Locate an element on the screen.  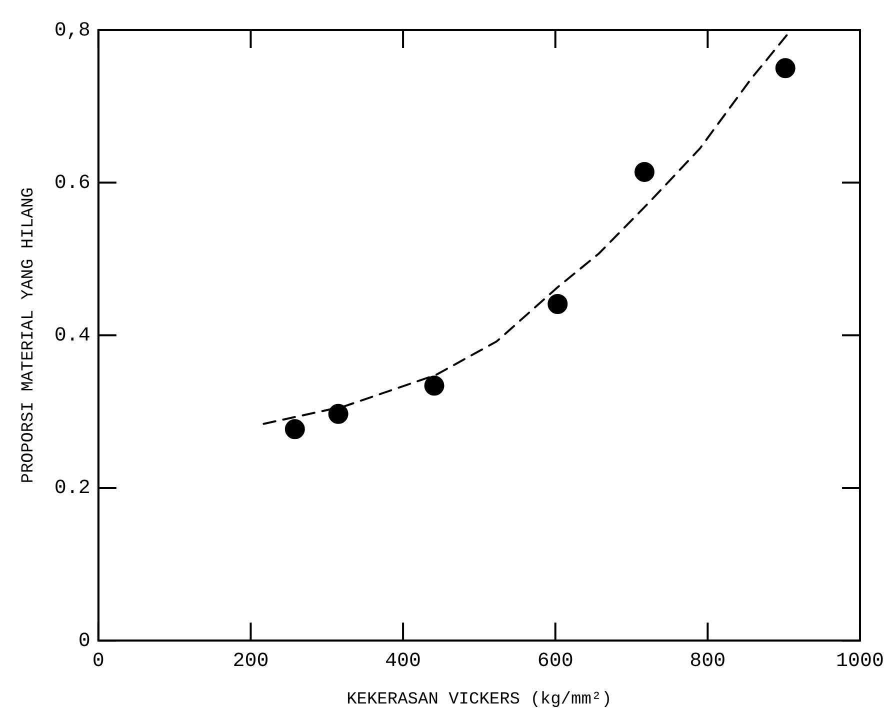
x-tick-label: 200 is located at coordinates (250, 661).